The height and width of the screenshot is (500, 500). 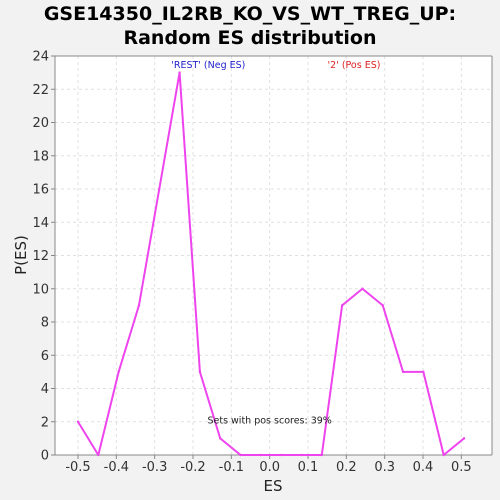 I want to click on y-tick-label: 18, so click(x=40, y=156).